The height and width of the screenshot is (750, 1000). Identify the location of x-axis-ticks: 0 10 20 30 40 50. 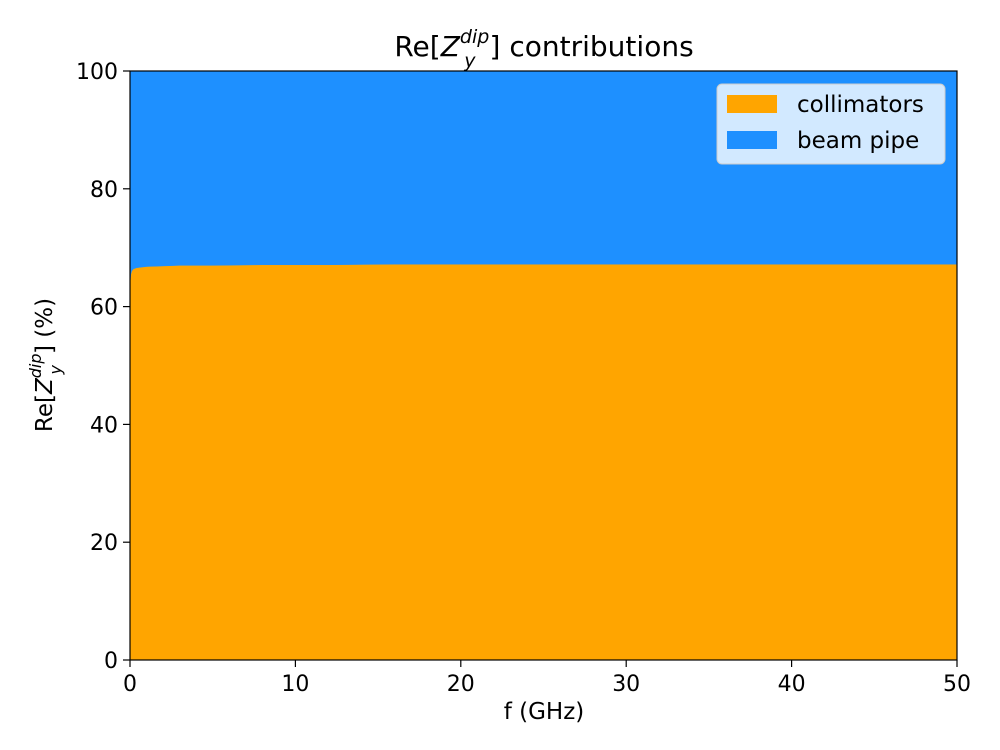
(547, 678).